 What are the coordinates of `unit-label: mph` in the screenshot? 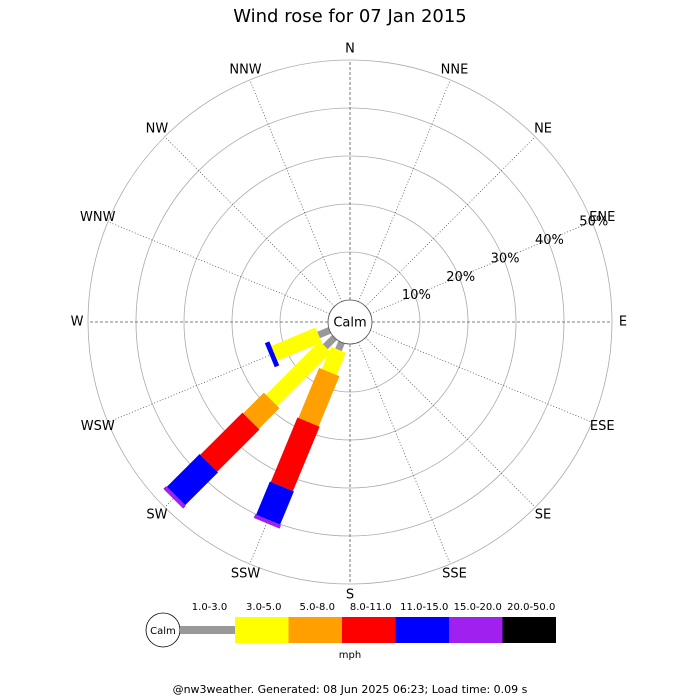 It's located at (350, 655).